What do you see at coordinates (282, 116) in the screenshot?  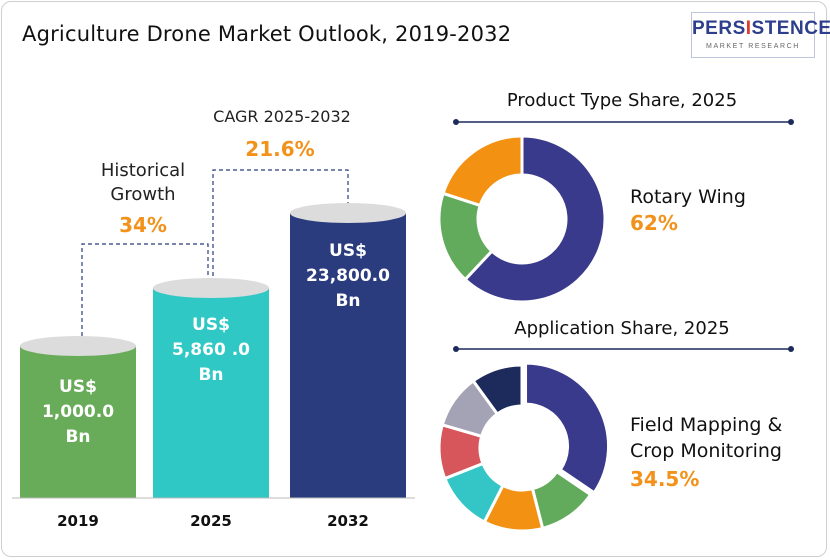 I see `cagr-label: CAGR 2025-2032` at bounding box center [282, 116].